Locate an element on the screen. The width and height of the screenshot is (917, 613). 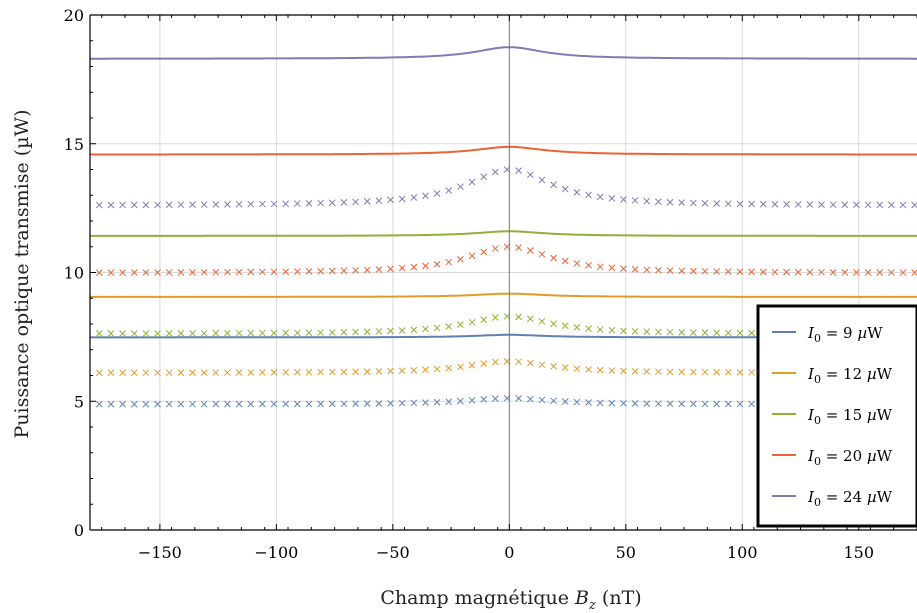
legend-label: I0 = 12 µW is located at coordinates (850, 375).